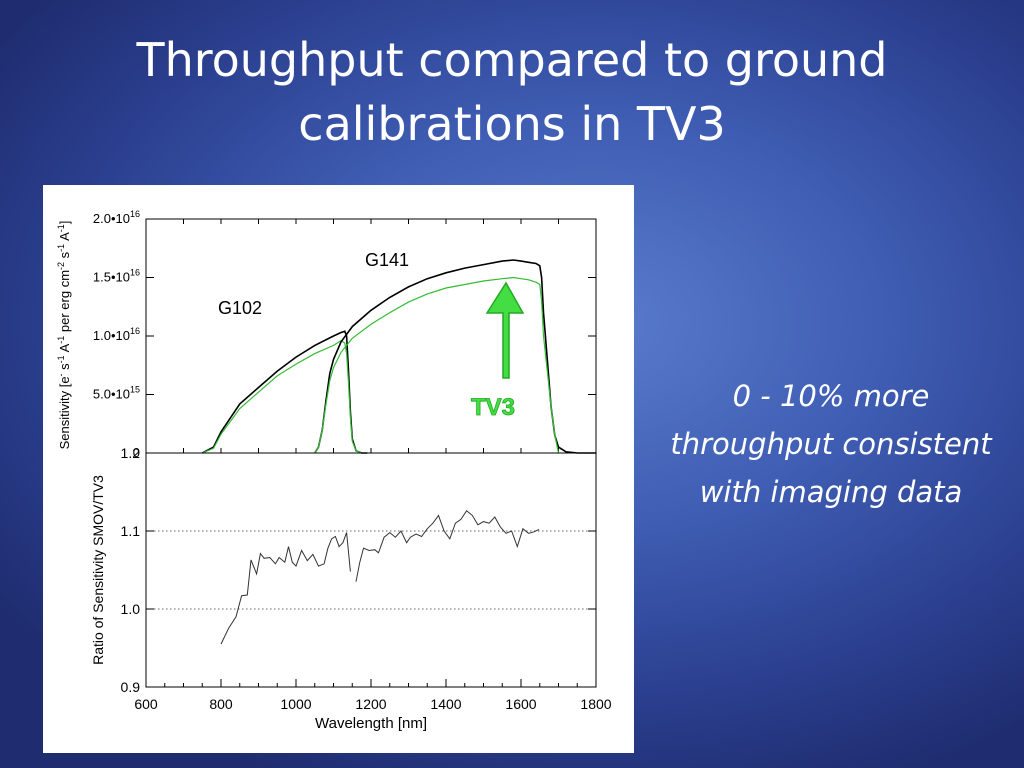  Describe the element at coordinates (146, 704) in the screenshot. I see `x-tick-label: 600` at that location.